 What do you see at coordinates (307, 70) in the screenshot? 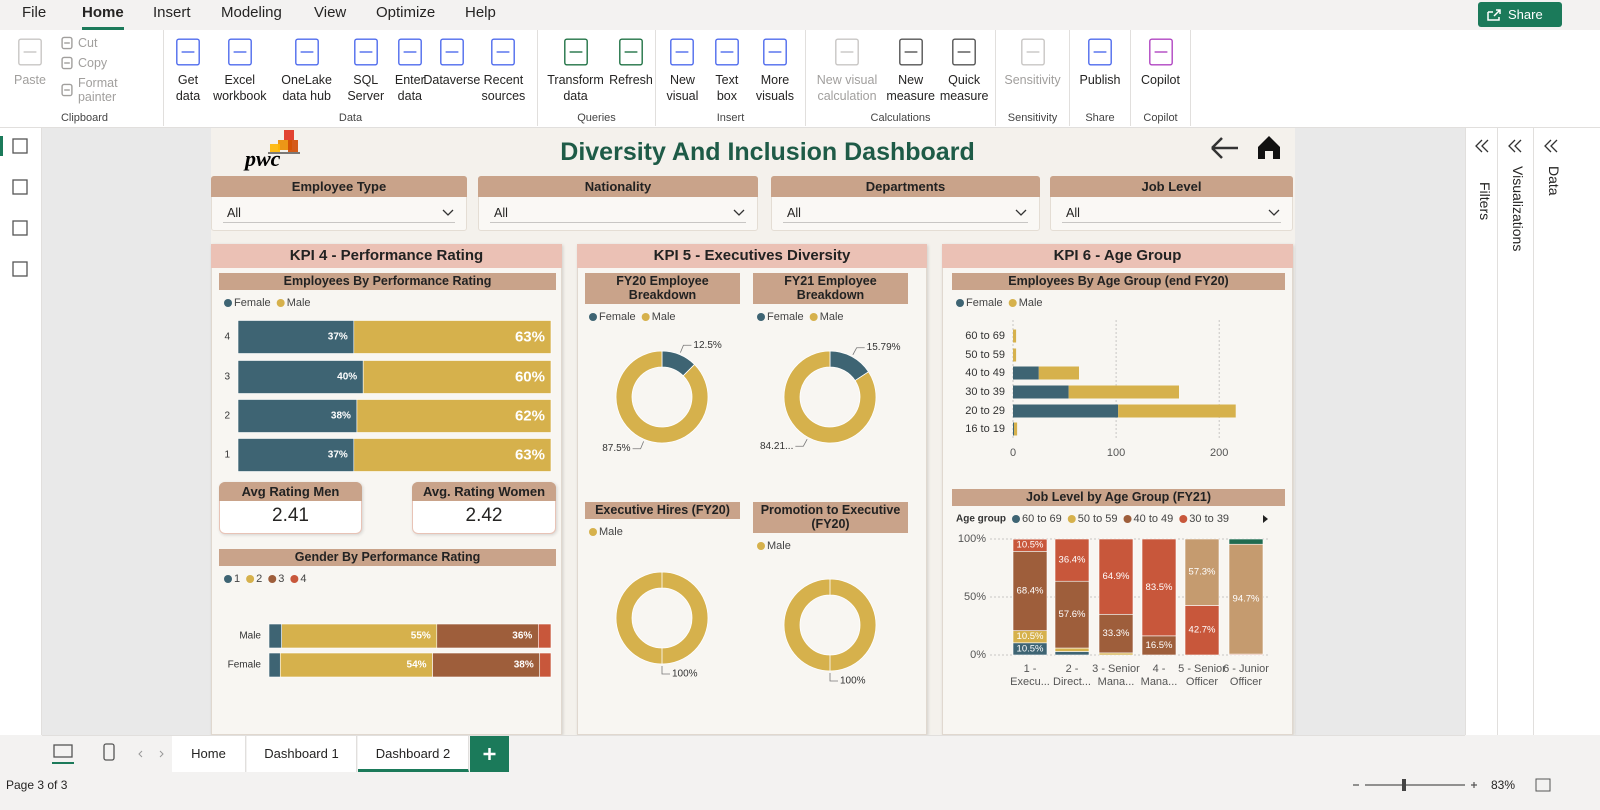
I see `ribbon-button: OneLake data hub` at bounding box center [307, 70].